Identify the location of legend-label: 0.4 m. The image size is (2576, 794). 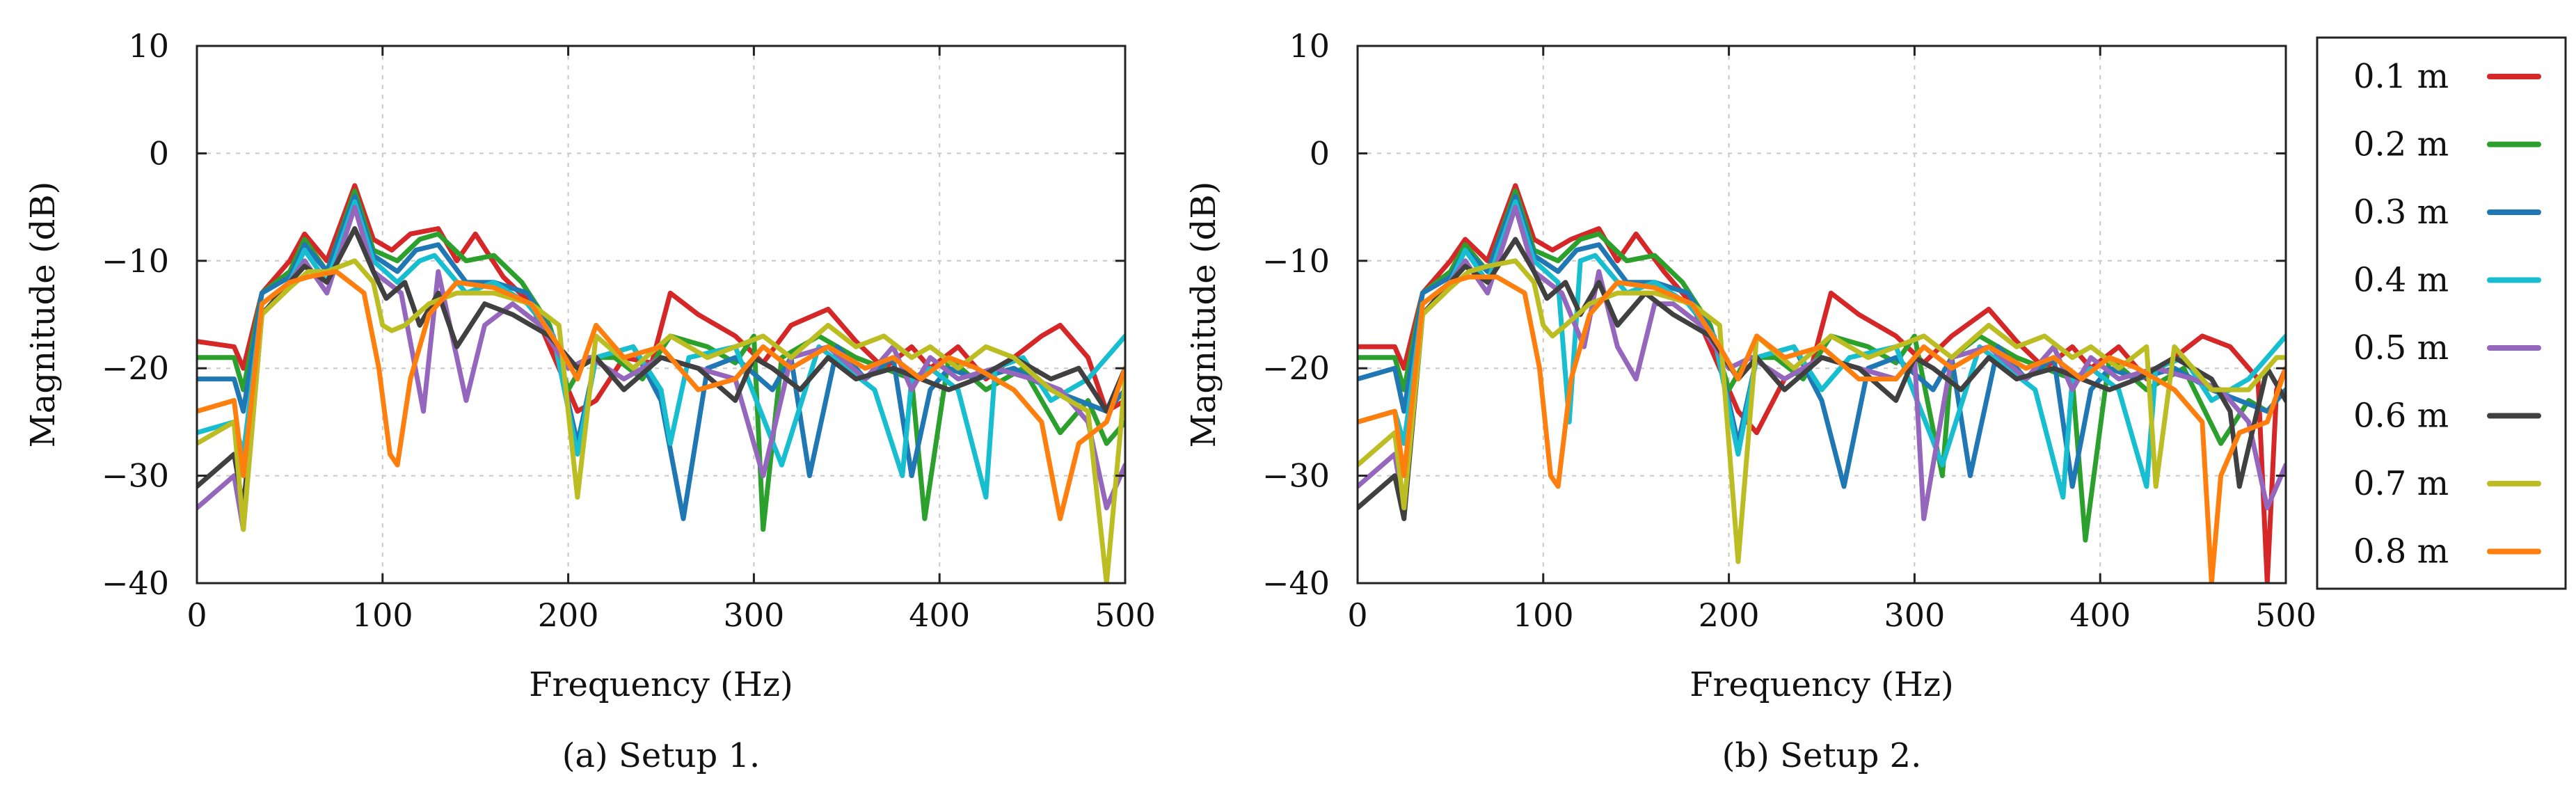
(2401, 280).